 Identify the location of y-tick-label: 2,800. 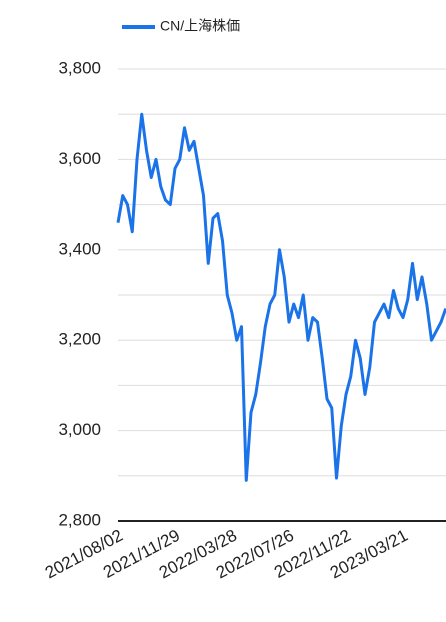
(79, 519).